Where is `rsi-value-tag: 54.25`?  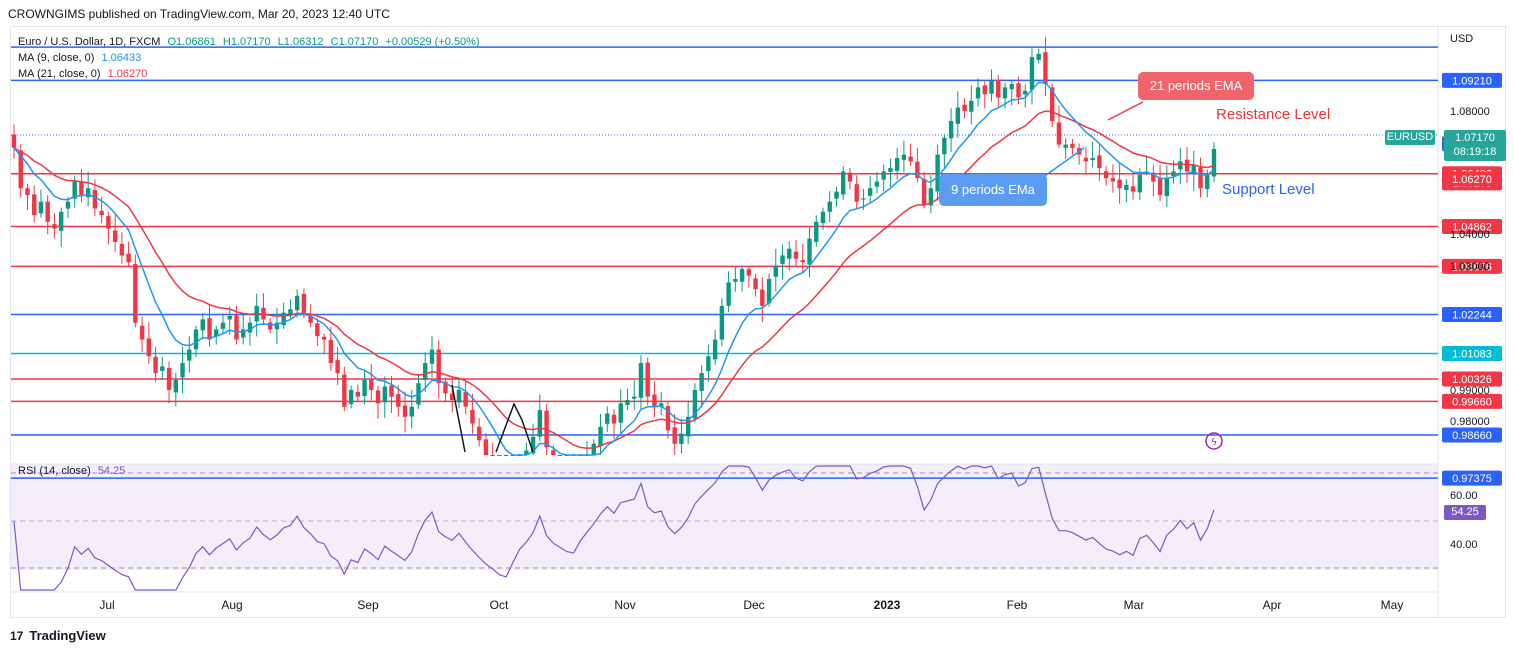 rsi-value-tag: 54.25 is located at coordinates (1465, 512).